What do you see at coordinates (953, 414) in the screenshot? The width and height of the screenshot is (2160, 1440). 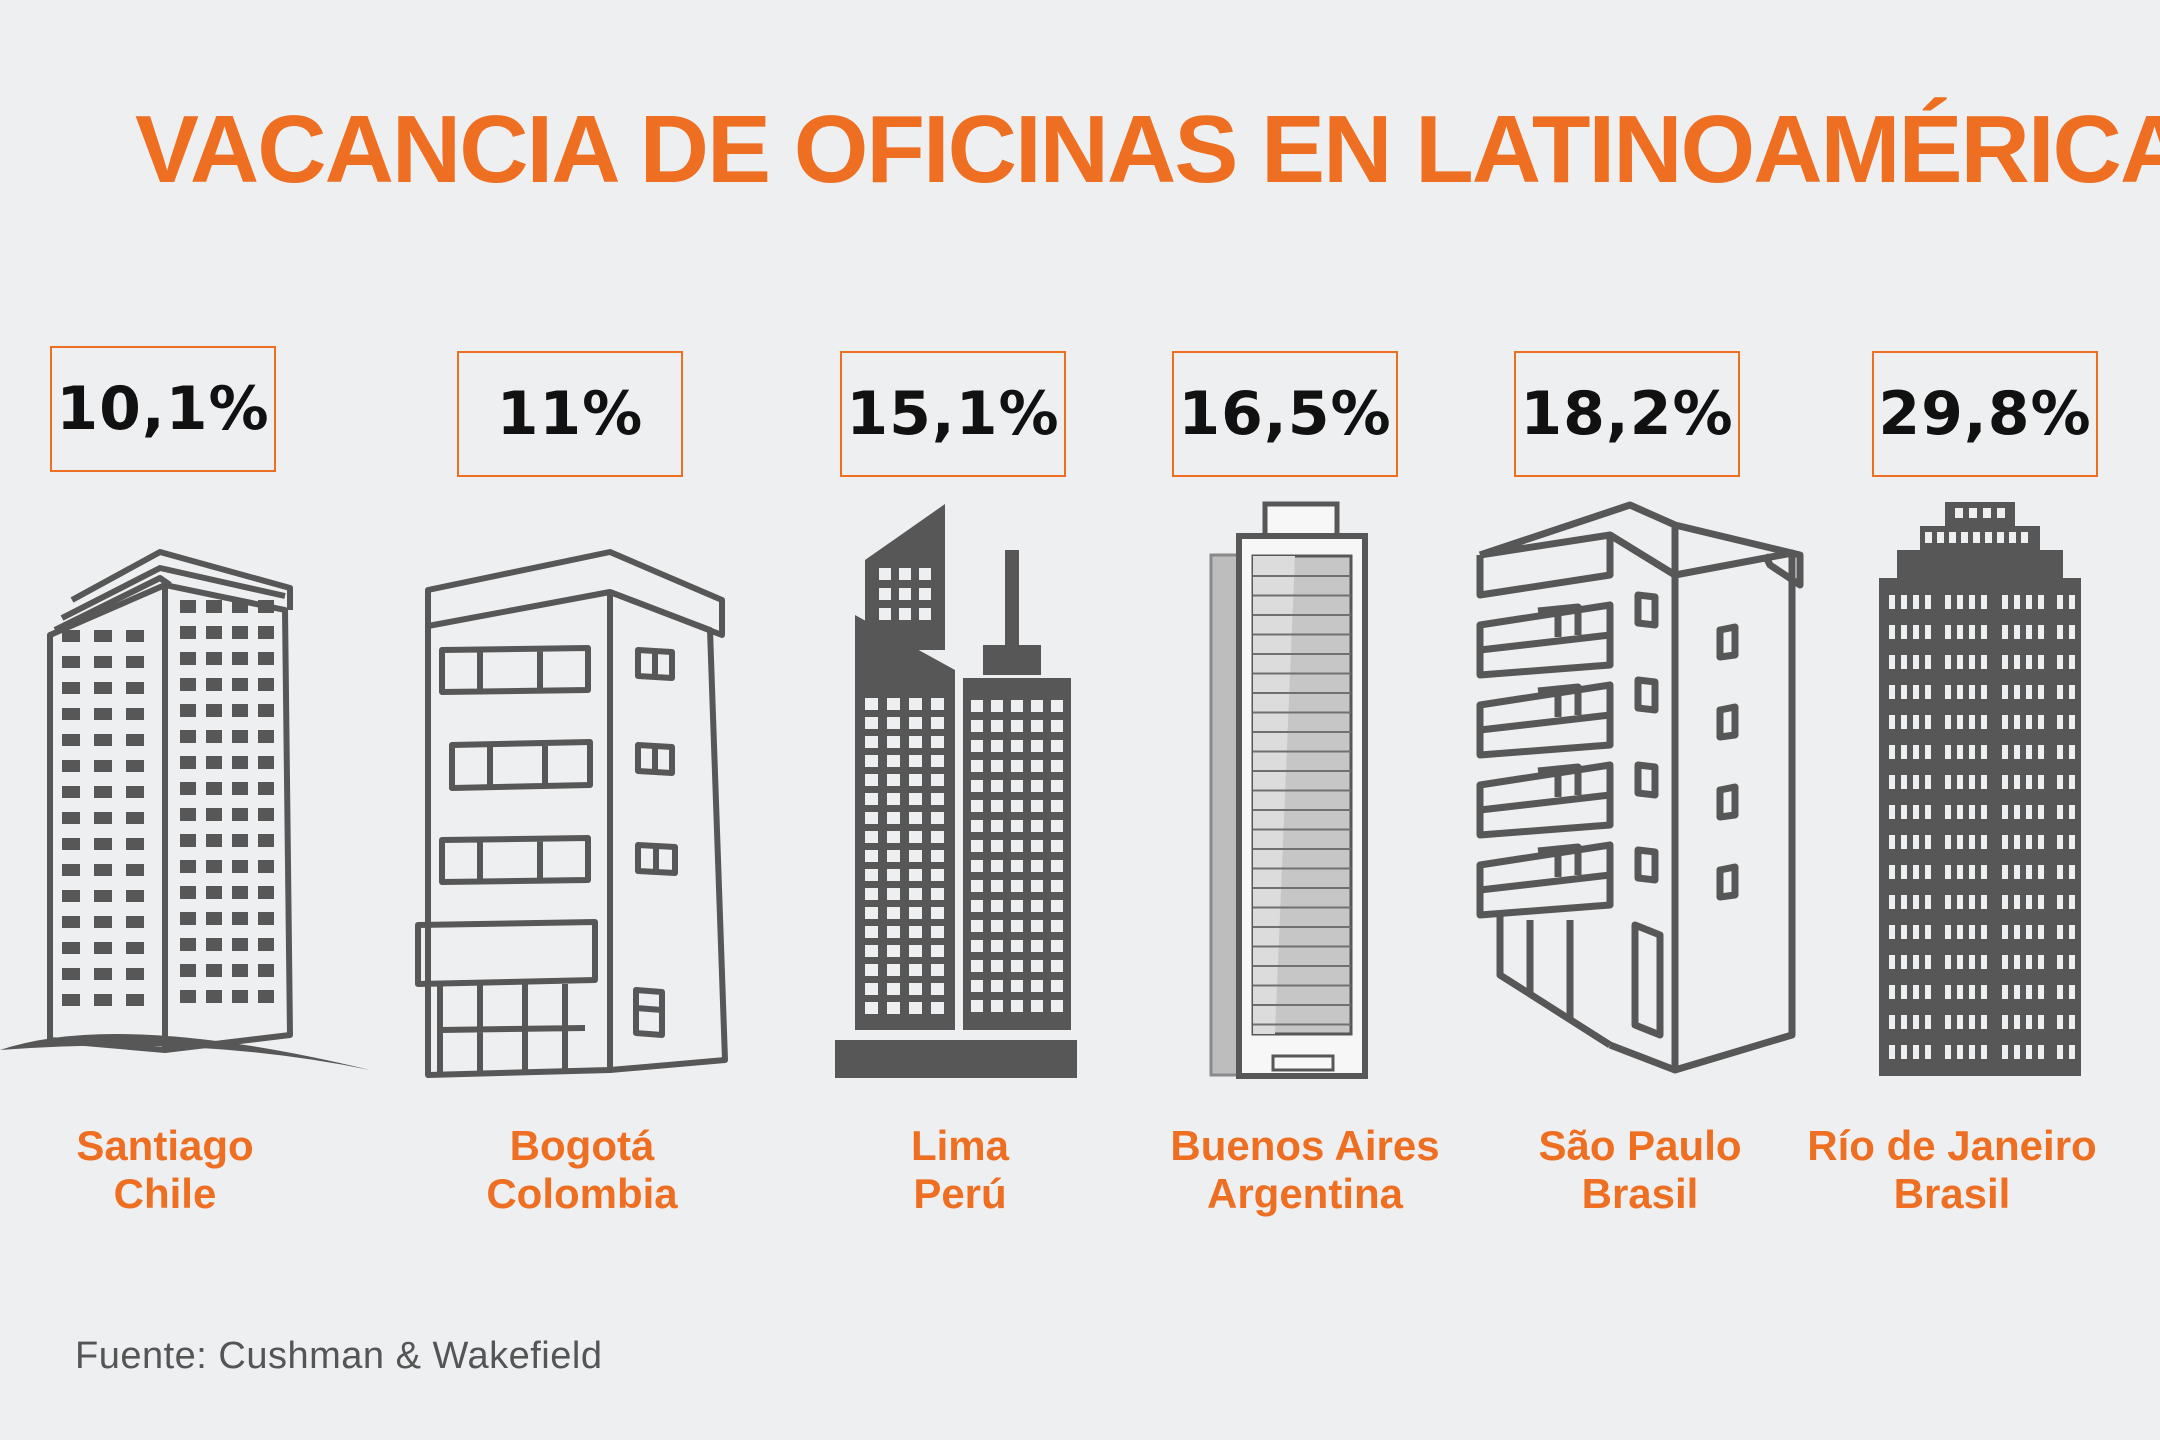 I see `value-box-lima: 15,1%` at bounding box center [953, 414].